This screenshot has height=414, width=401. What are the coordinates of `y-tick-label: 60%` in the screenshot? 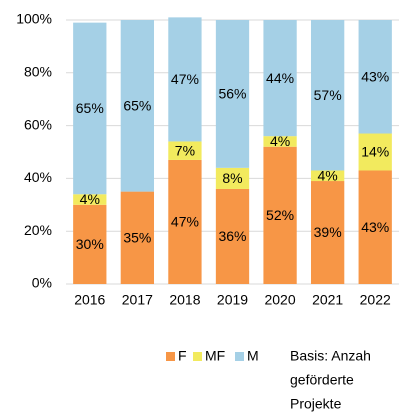 It's located at (38, 124).